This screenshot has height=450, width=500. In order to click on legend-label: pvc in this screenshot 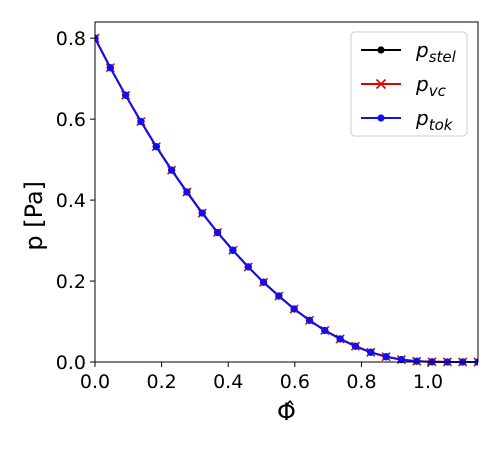, I will do `click(431, 86)`.